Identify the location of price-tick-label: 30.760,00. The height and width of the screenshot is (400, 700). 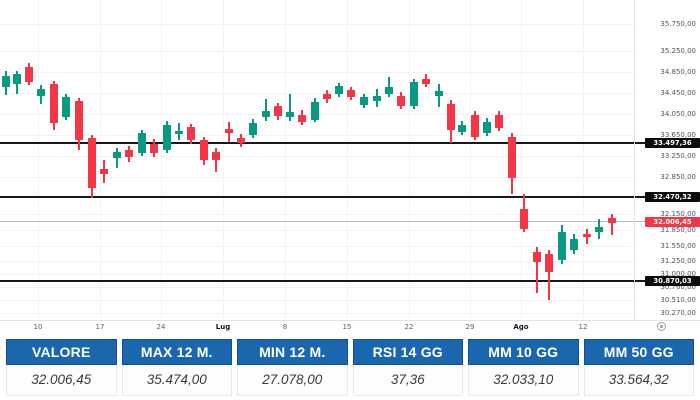
(678, 287).